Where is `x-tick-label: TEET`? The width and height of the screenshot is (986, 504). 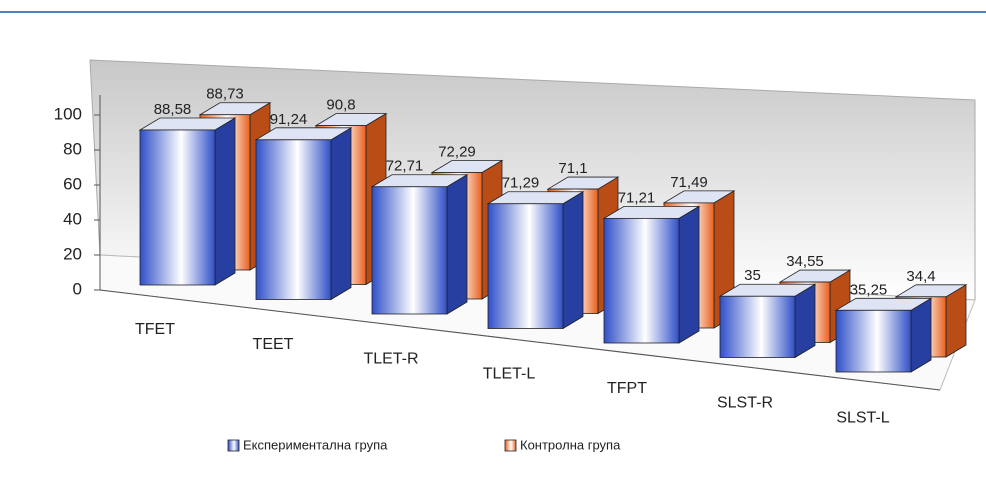
x-tick-label: TEET is located at coordinates (273, 344).